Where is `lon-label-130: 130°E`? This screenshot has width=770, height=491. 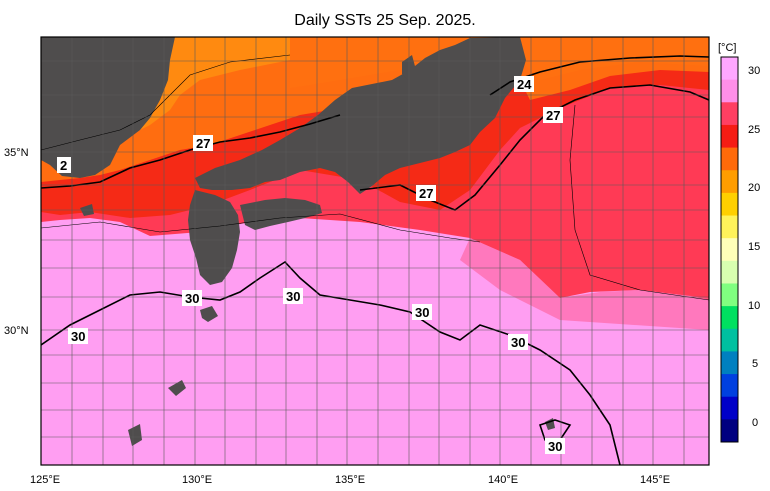 lon-label-130: 130°E is located at coordinates (197, 480).